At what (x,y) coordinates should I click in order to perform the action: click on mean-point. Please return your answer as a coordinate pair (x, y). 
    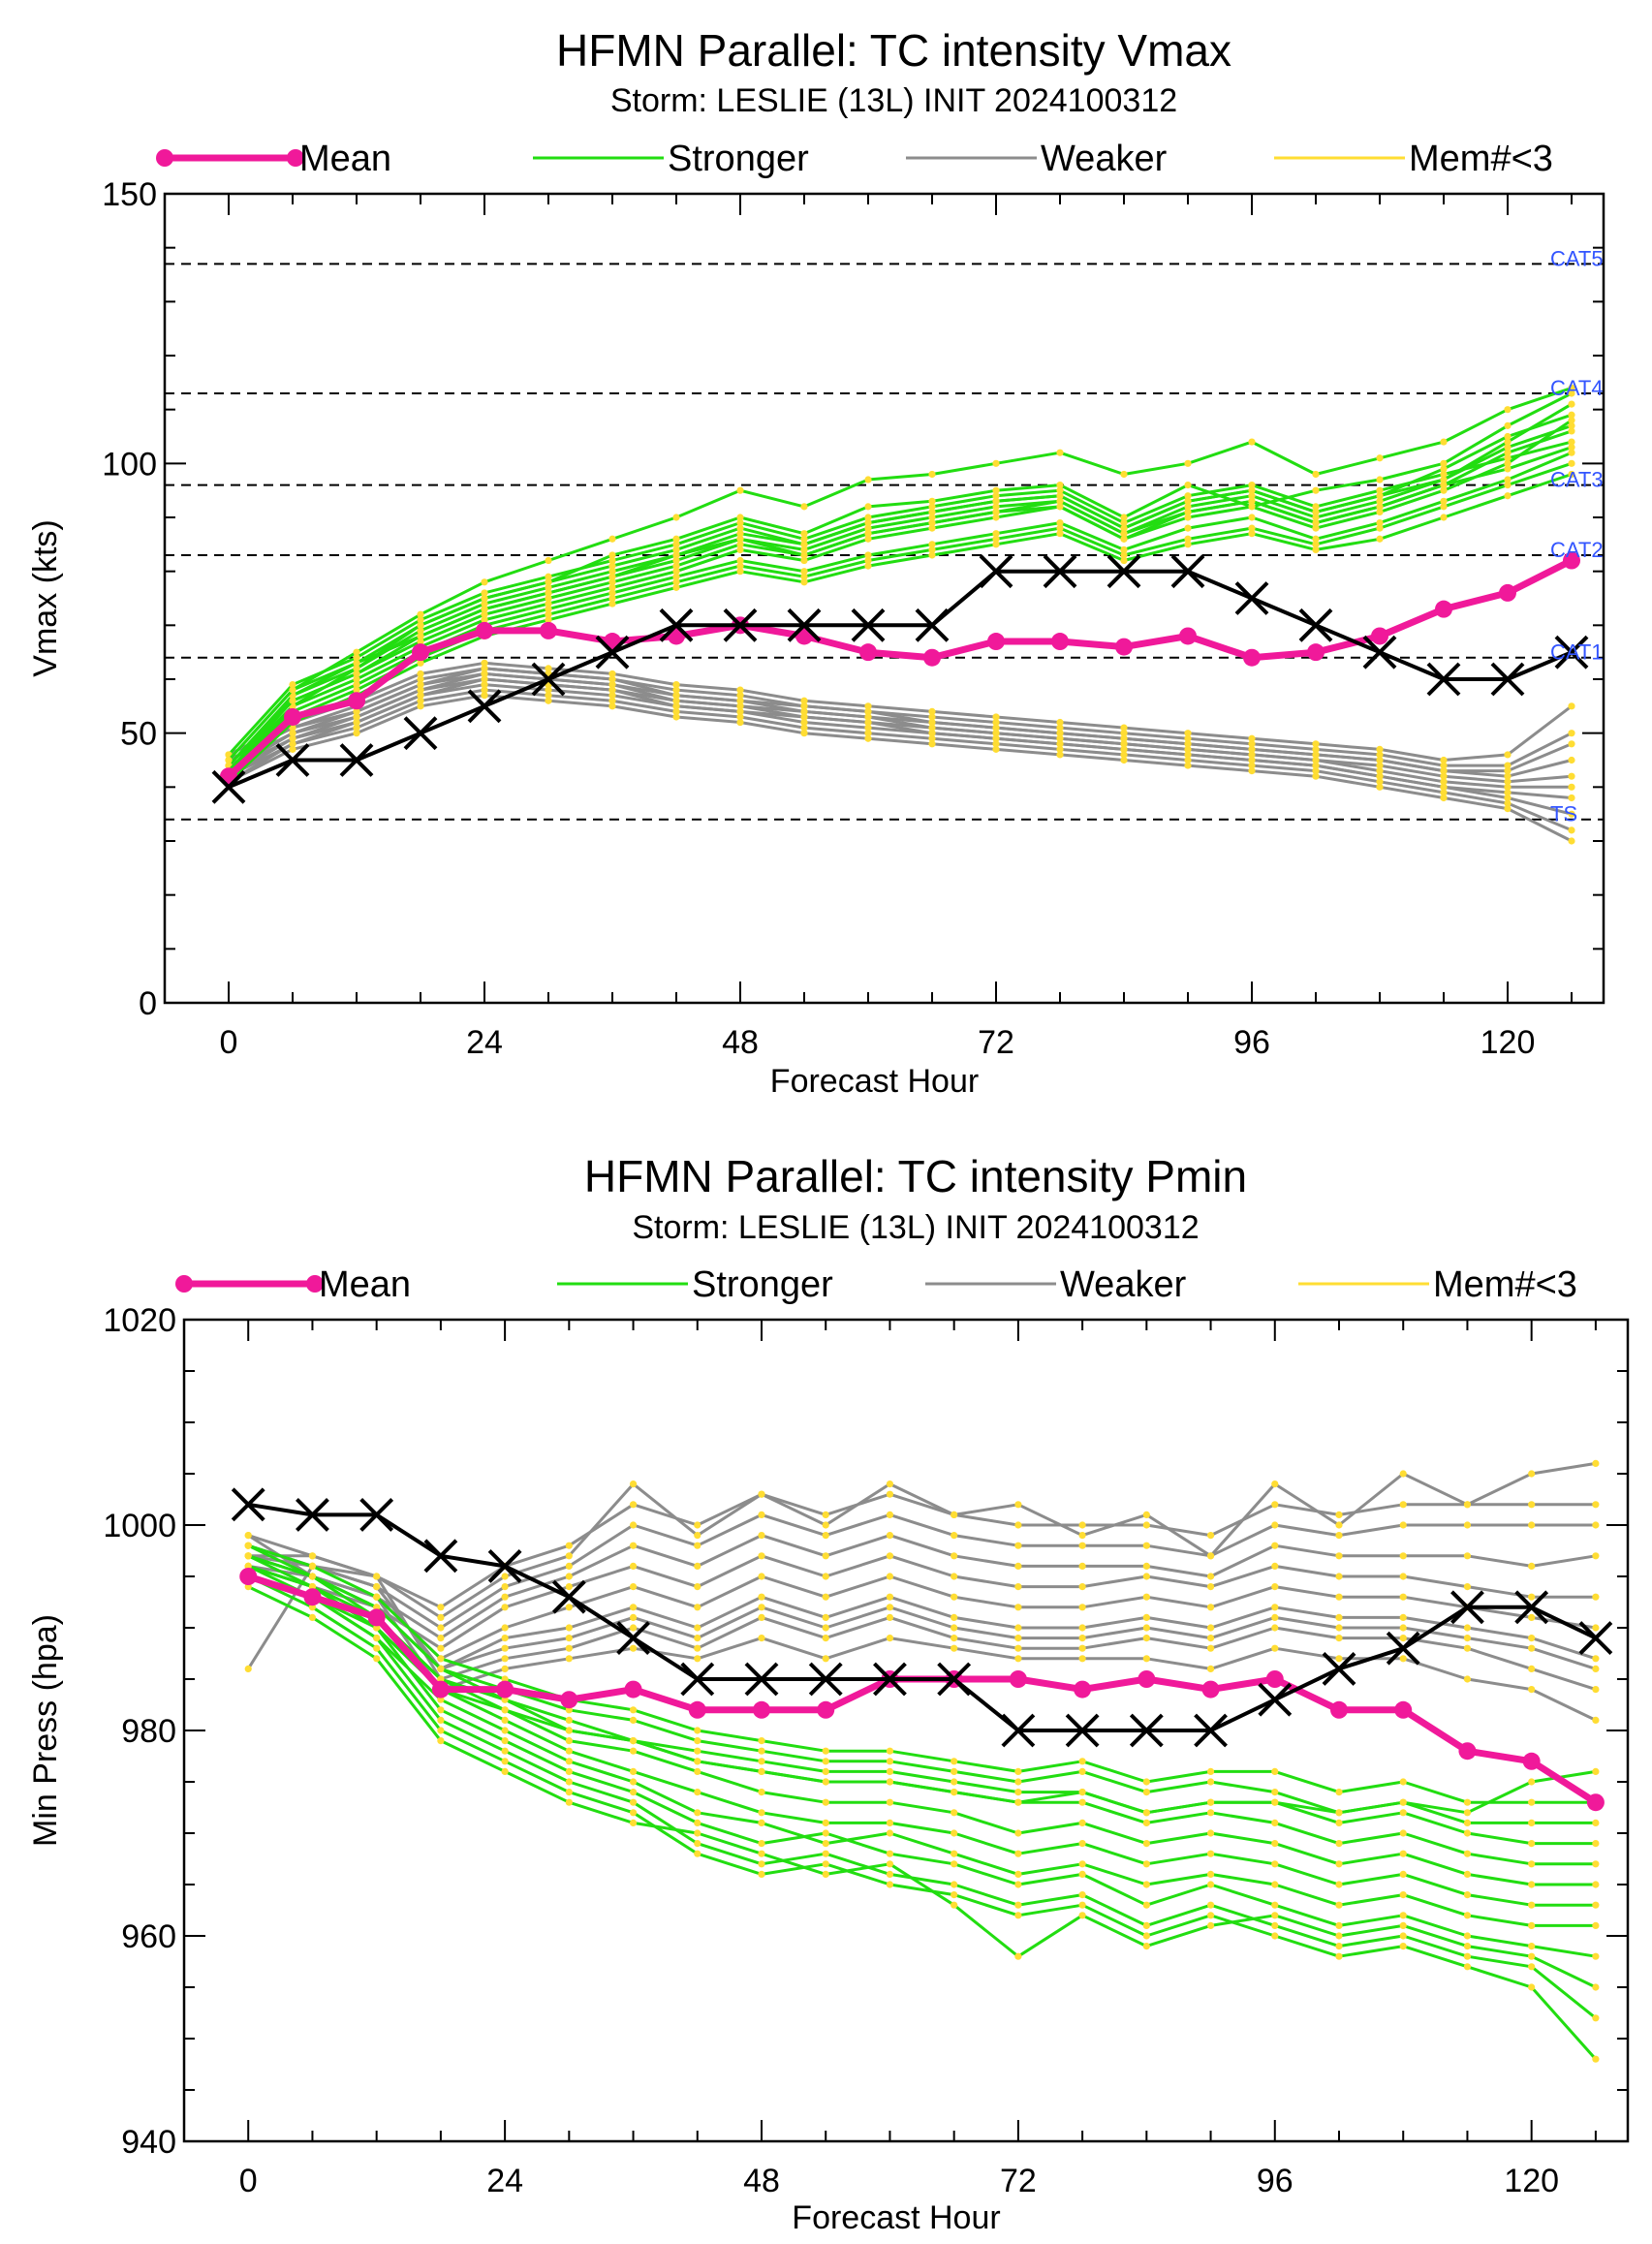
    Looking at the image, I should click on (292, 716).